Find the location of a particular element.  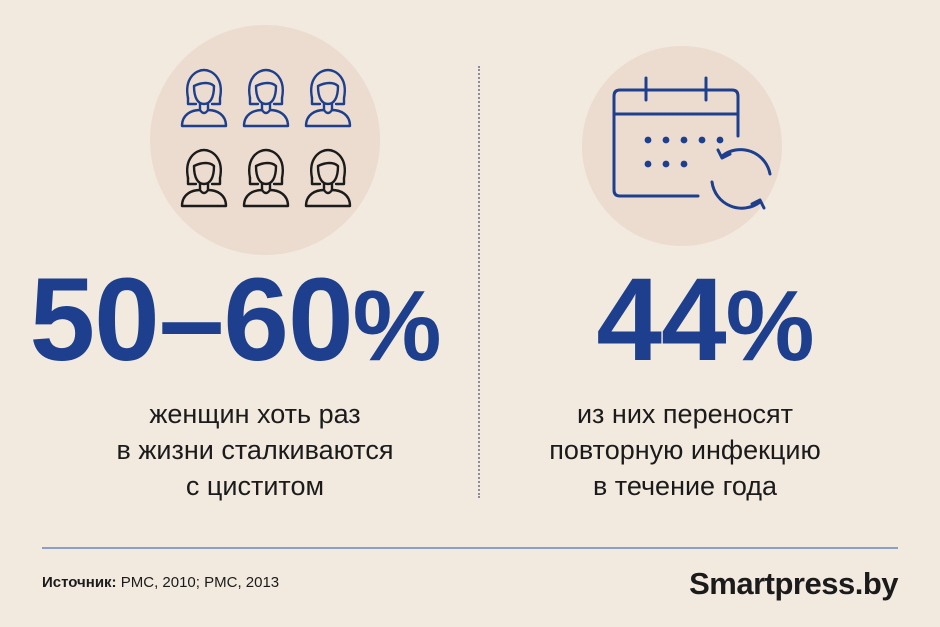

left-icon-background is located at coordinates (265, 140).